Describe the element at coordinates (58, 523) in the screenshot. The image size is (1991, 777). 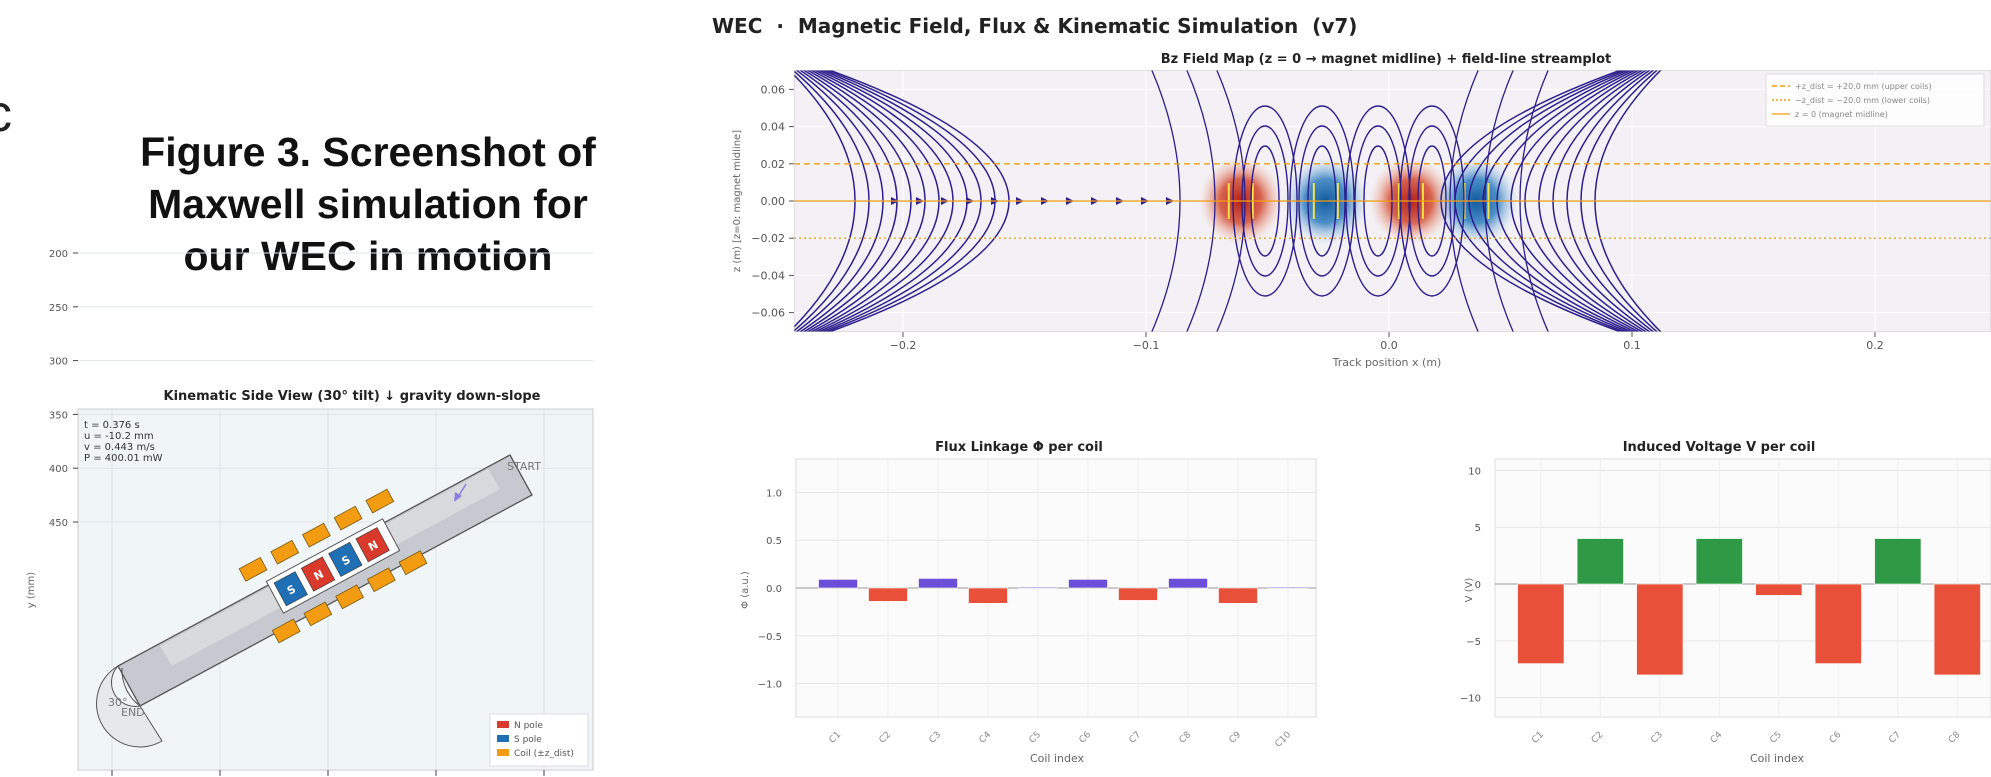
I see `kinematic-y-tick-label: 450` at that location.